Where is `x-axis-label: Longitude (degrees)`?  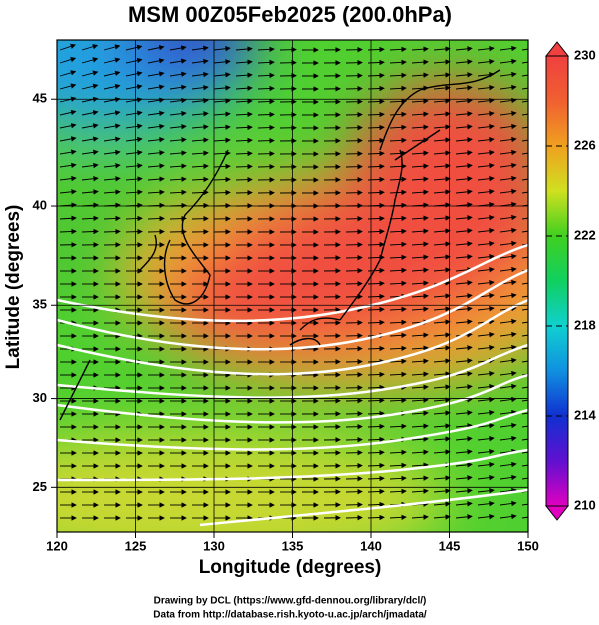
x-axis-label: Longitude (degrees) is located at coordinates (290, 567).